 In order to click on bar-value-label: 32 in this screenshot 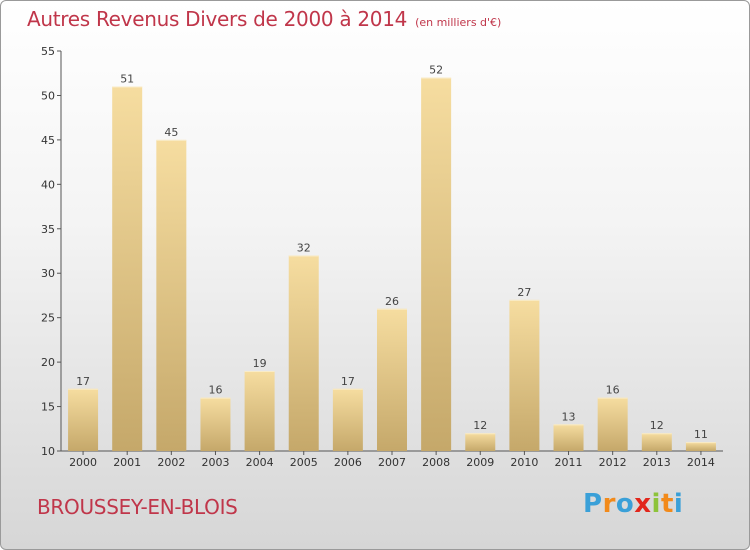, I will do `click(304, 247)`.